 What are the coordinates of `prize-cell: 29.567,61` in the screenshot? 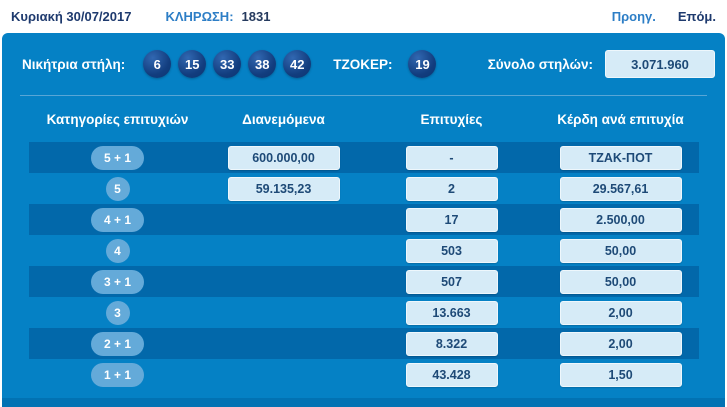 It's located at (621, 188).